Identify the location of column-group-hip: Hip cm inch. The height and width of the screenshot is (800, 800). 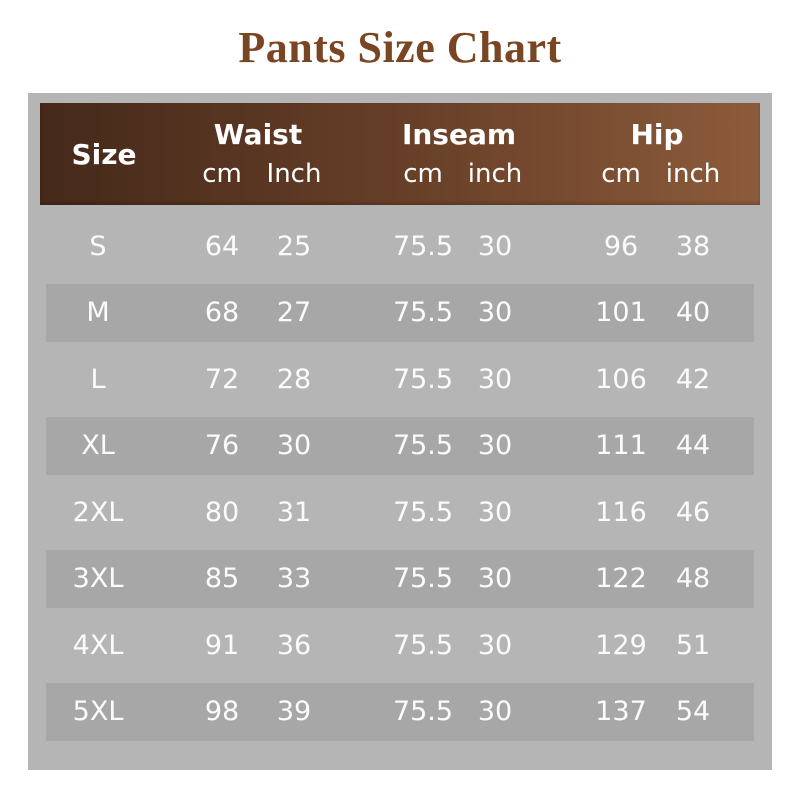
(657, 154).